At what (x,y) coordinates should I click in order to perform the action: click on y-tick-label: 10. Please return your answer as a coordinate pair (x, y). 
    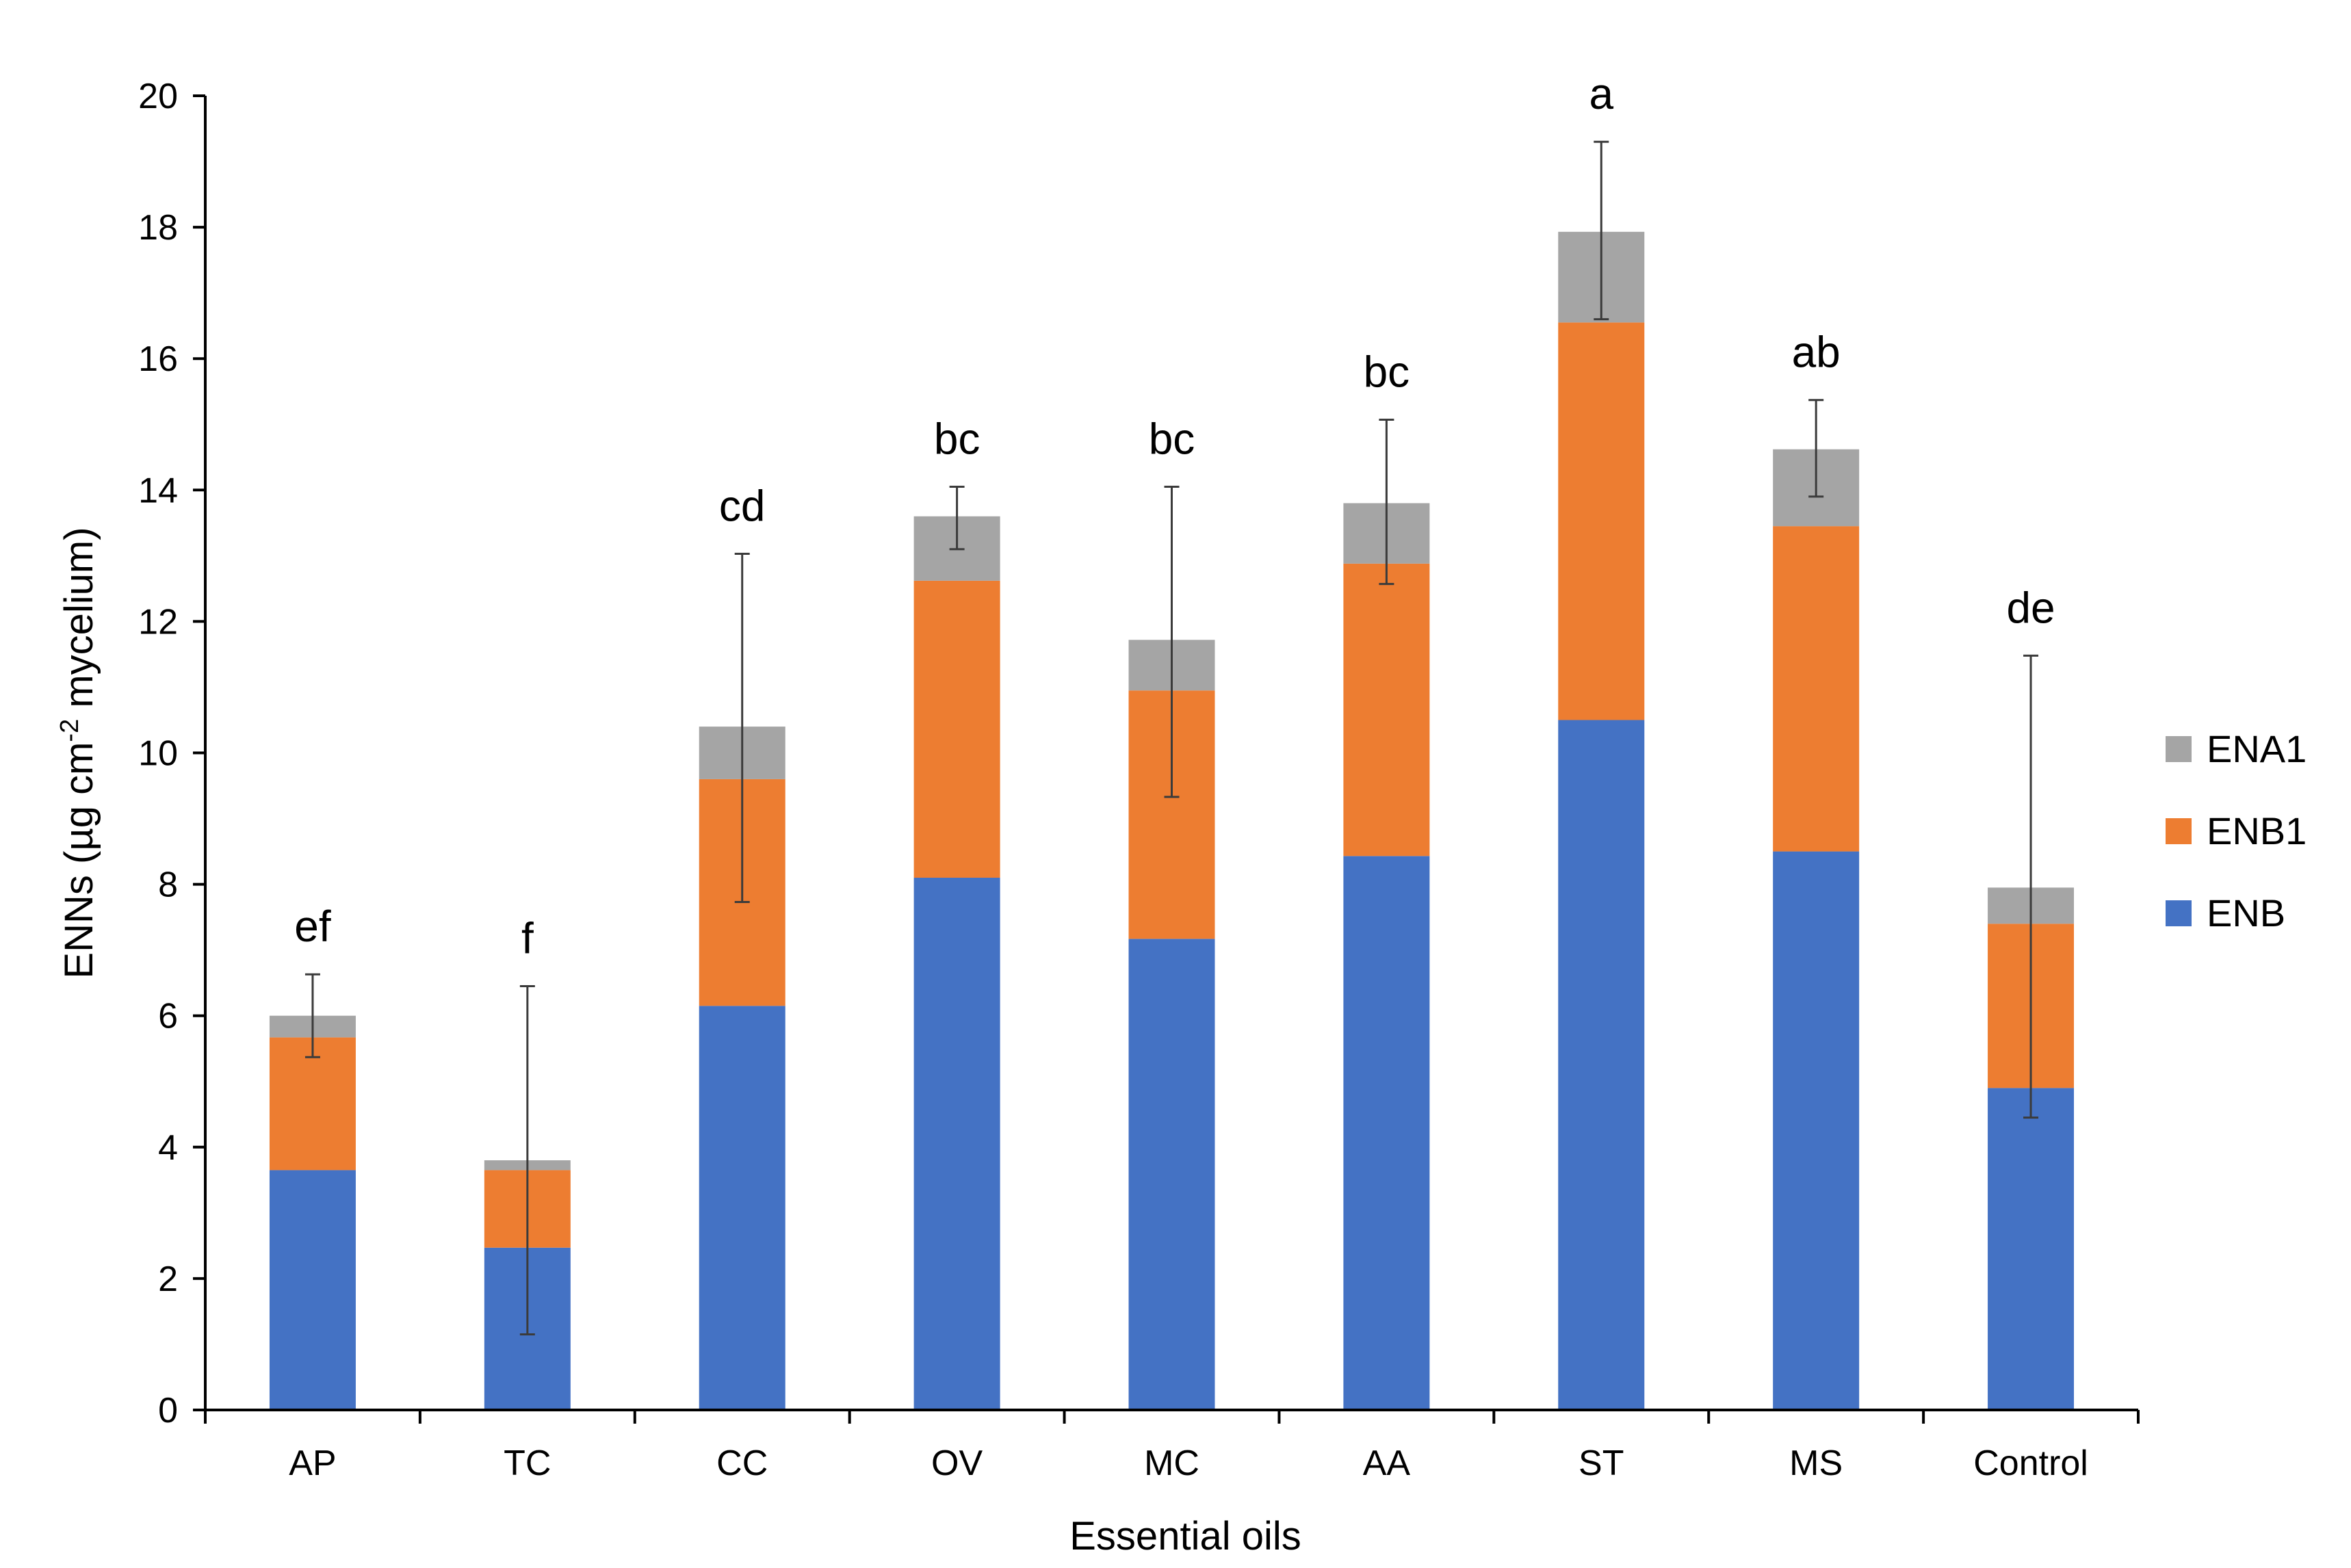
    Looking at the image, I should click on (158, 754).